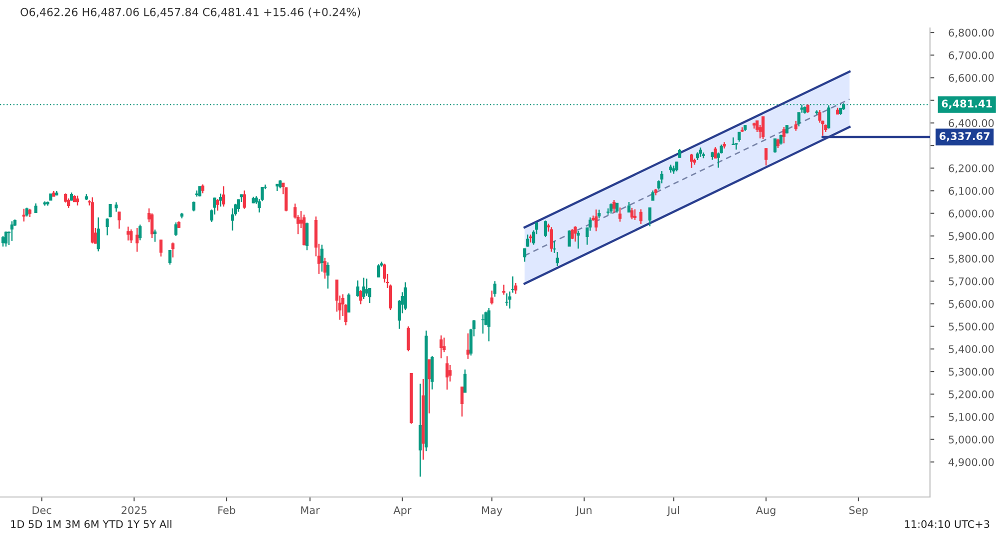  I want to click on y-tick-label: 6,000.00, so click(971, 214).